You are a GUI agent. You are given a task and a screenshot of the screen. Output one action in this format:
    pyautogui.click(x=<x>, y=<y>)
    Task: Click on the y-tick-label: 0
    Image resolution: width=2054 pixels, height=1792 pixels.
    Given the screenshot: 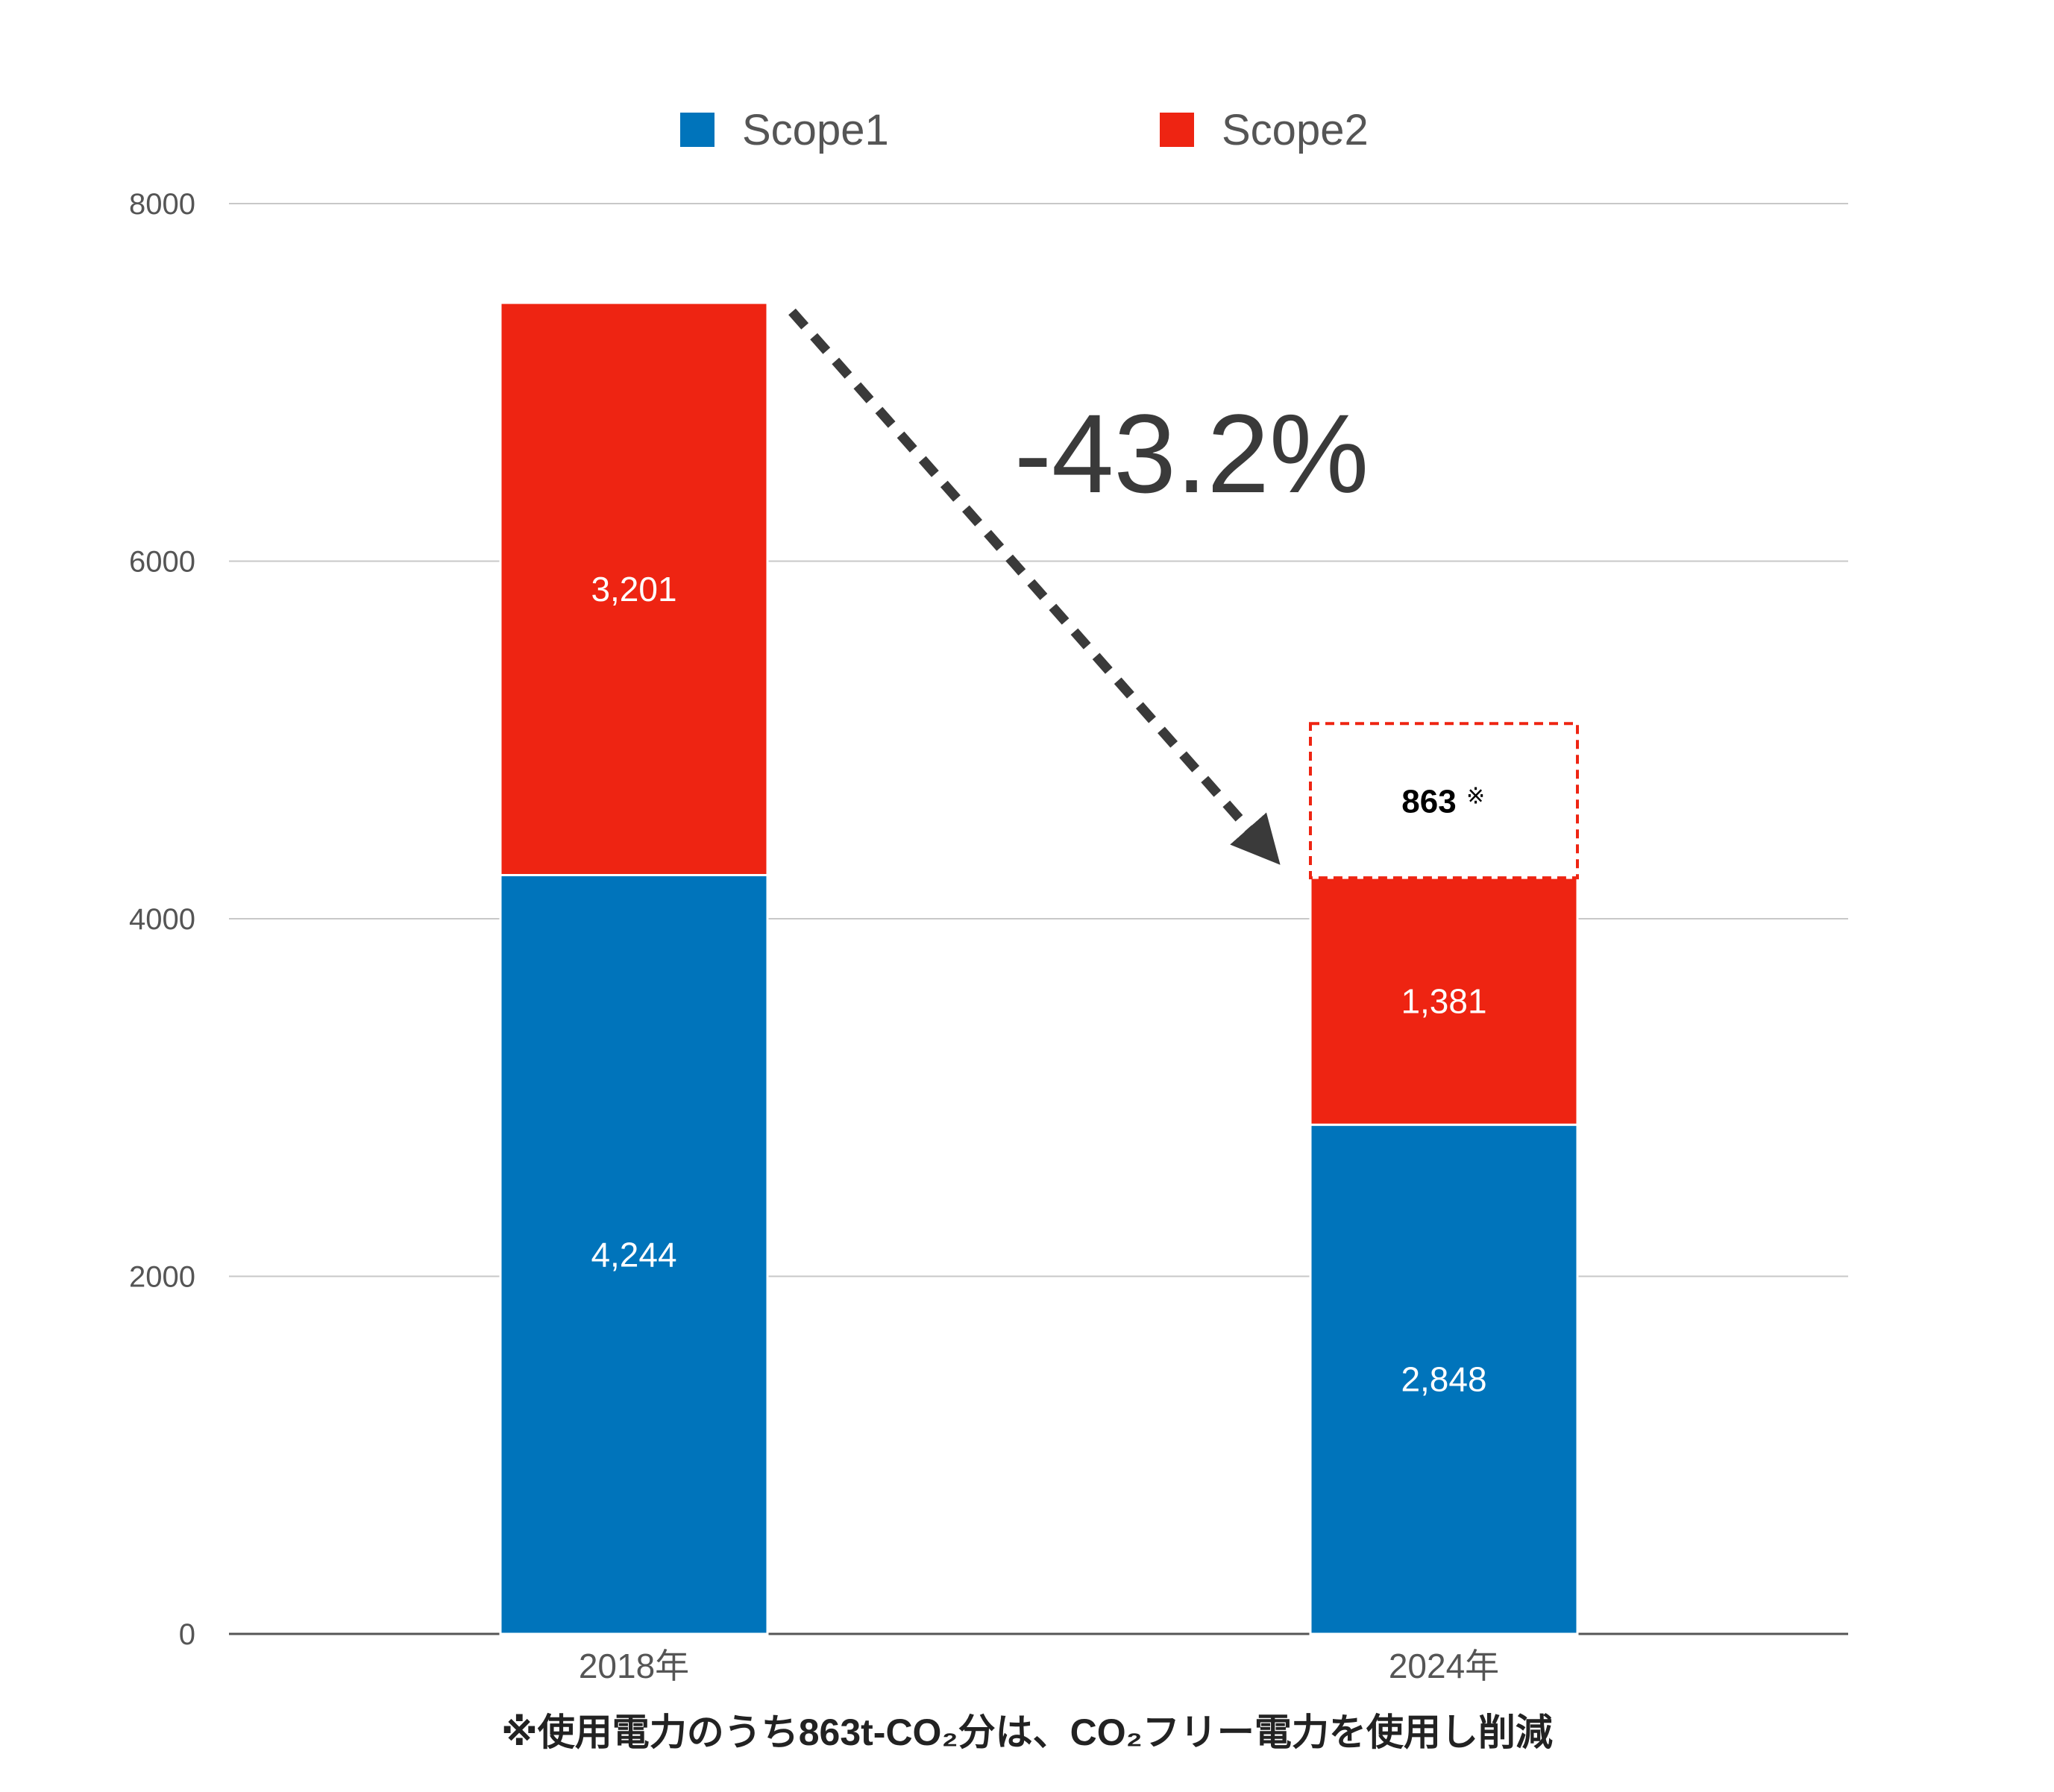 What is the action you would take?
    pyautogui.click(x=187, y=1634)
    